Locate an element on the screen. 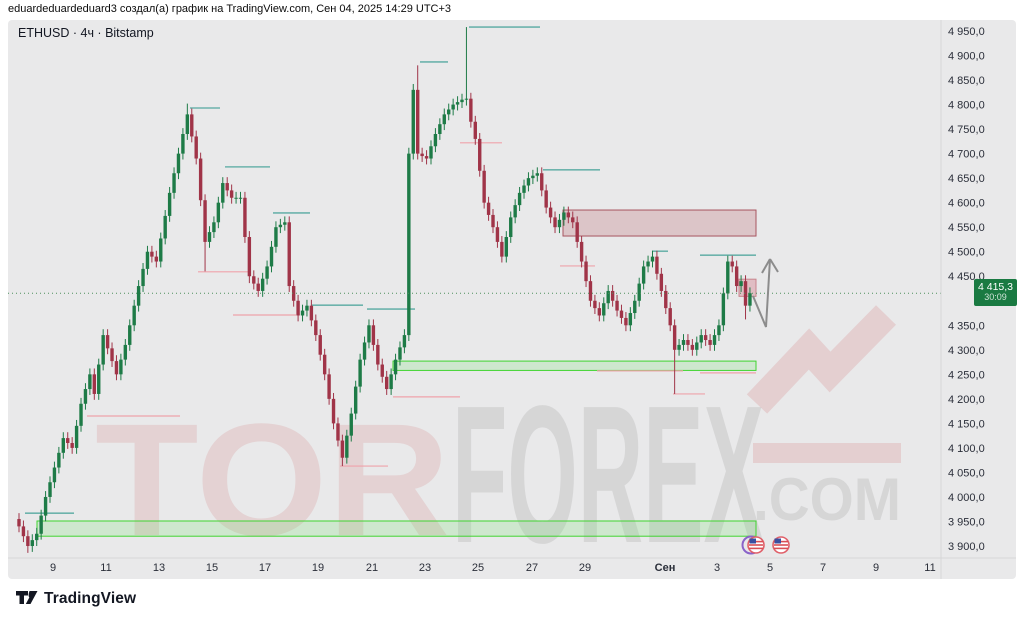 This screenshot has width=1024, height=618. price-tick-label: 4 500,0 is located at coordinates (966, 253).